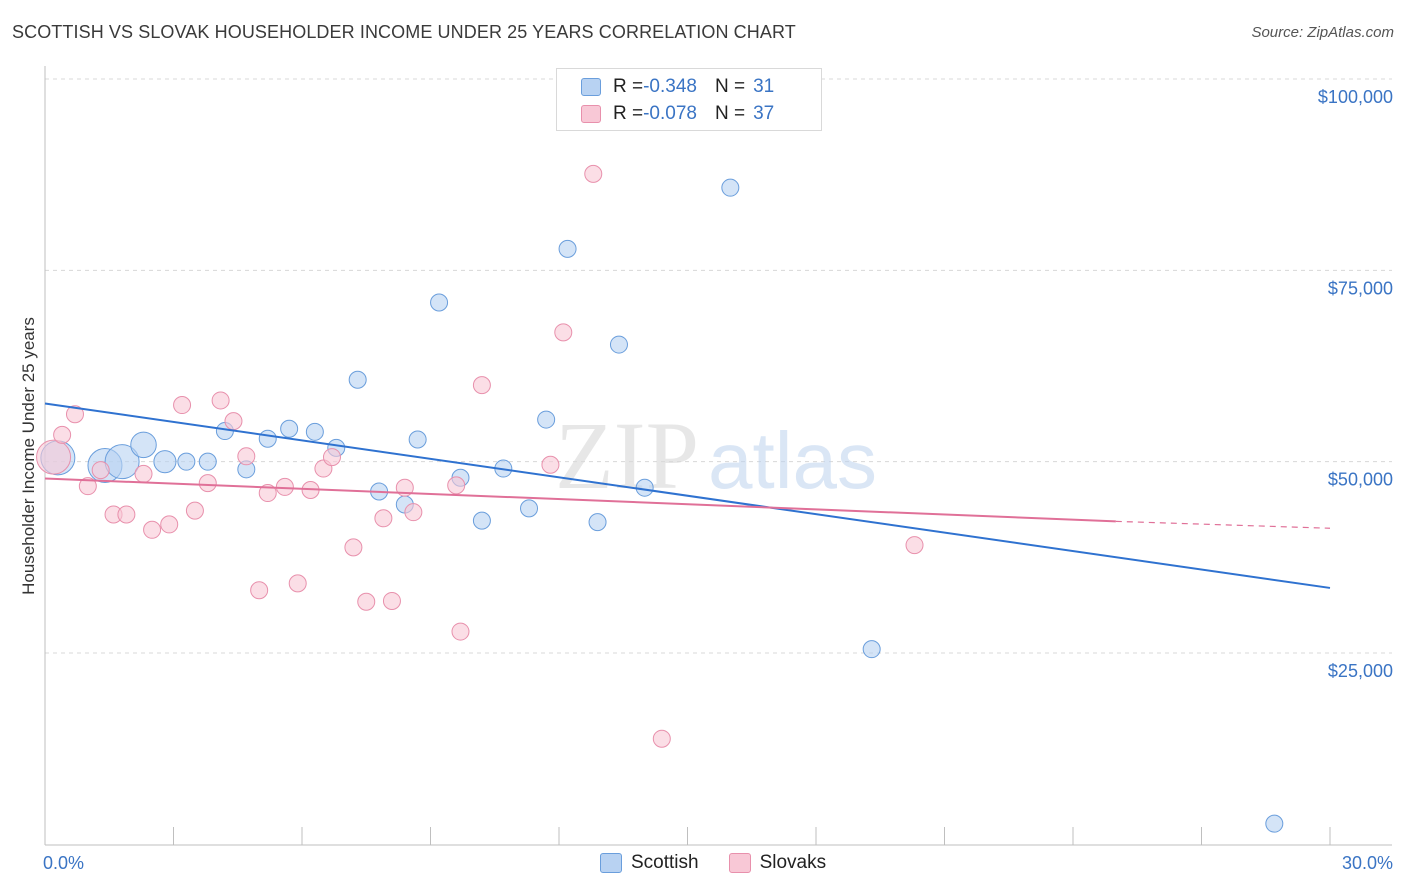  I want to click on legend-label-slovaks: Slovaks, so click(793, 862).